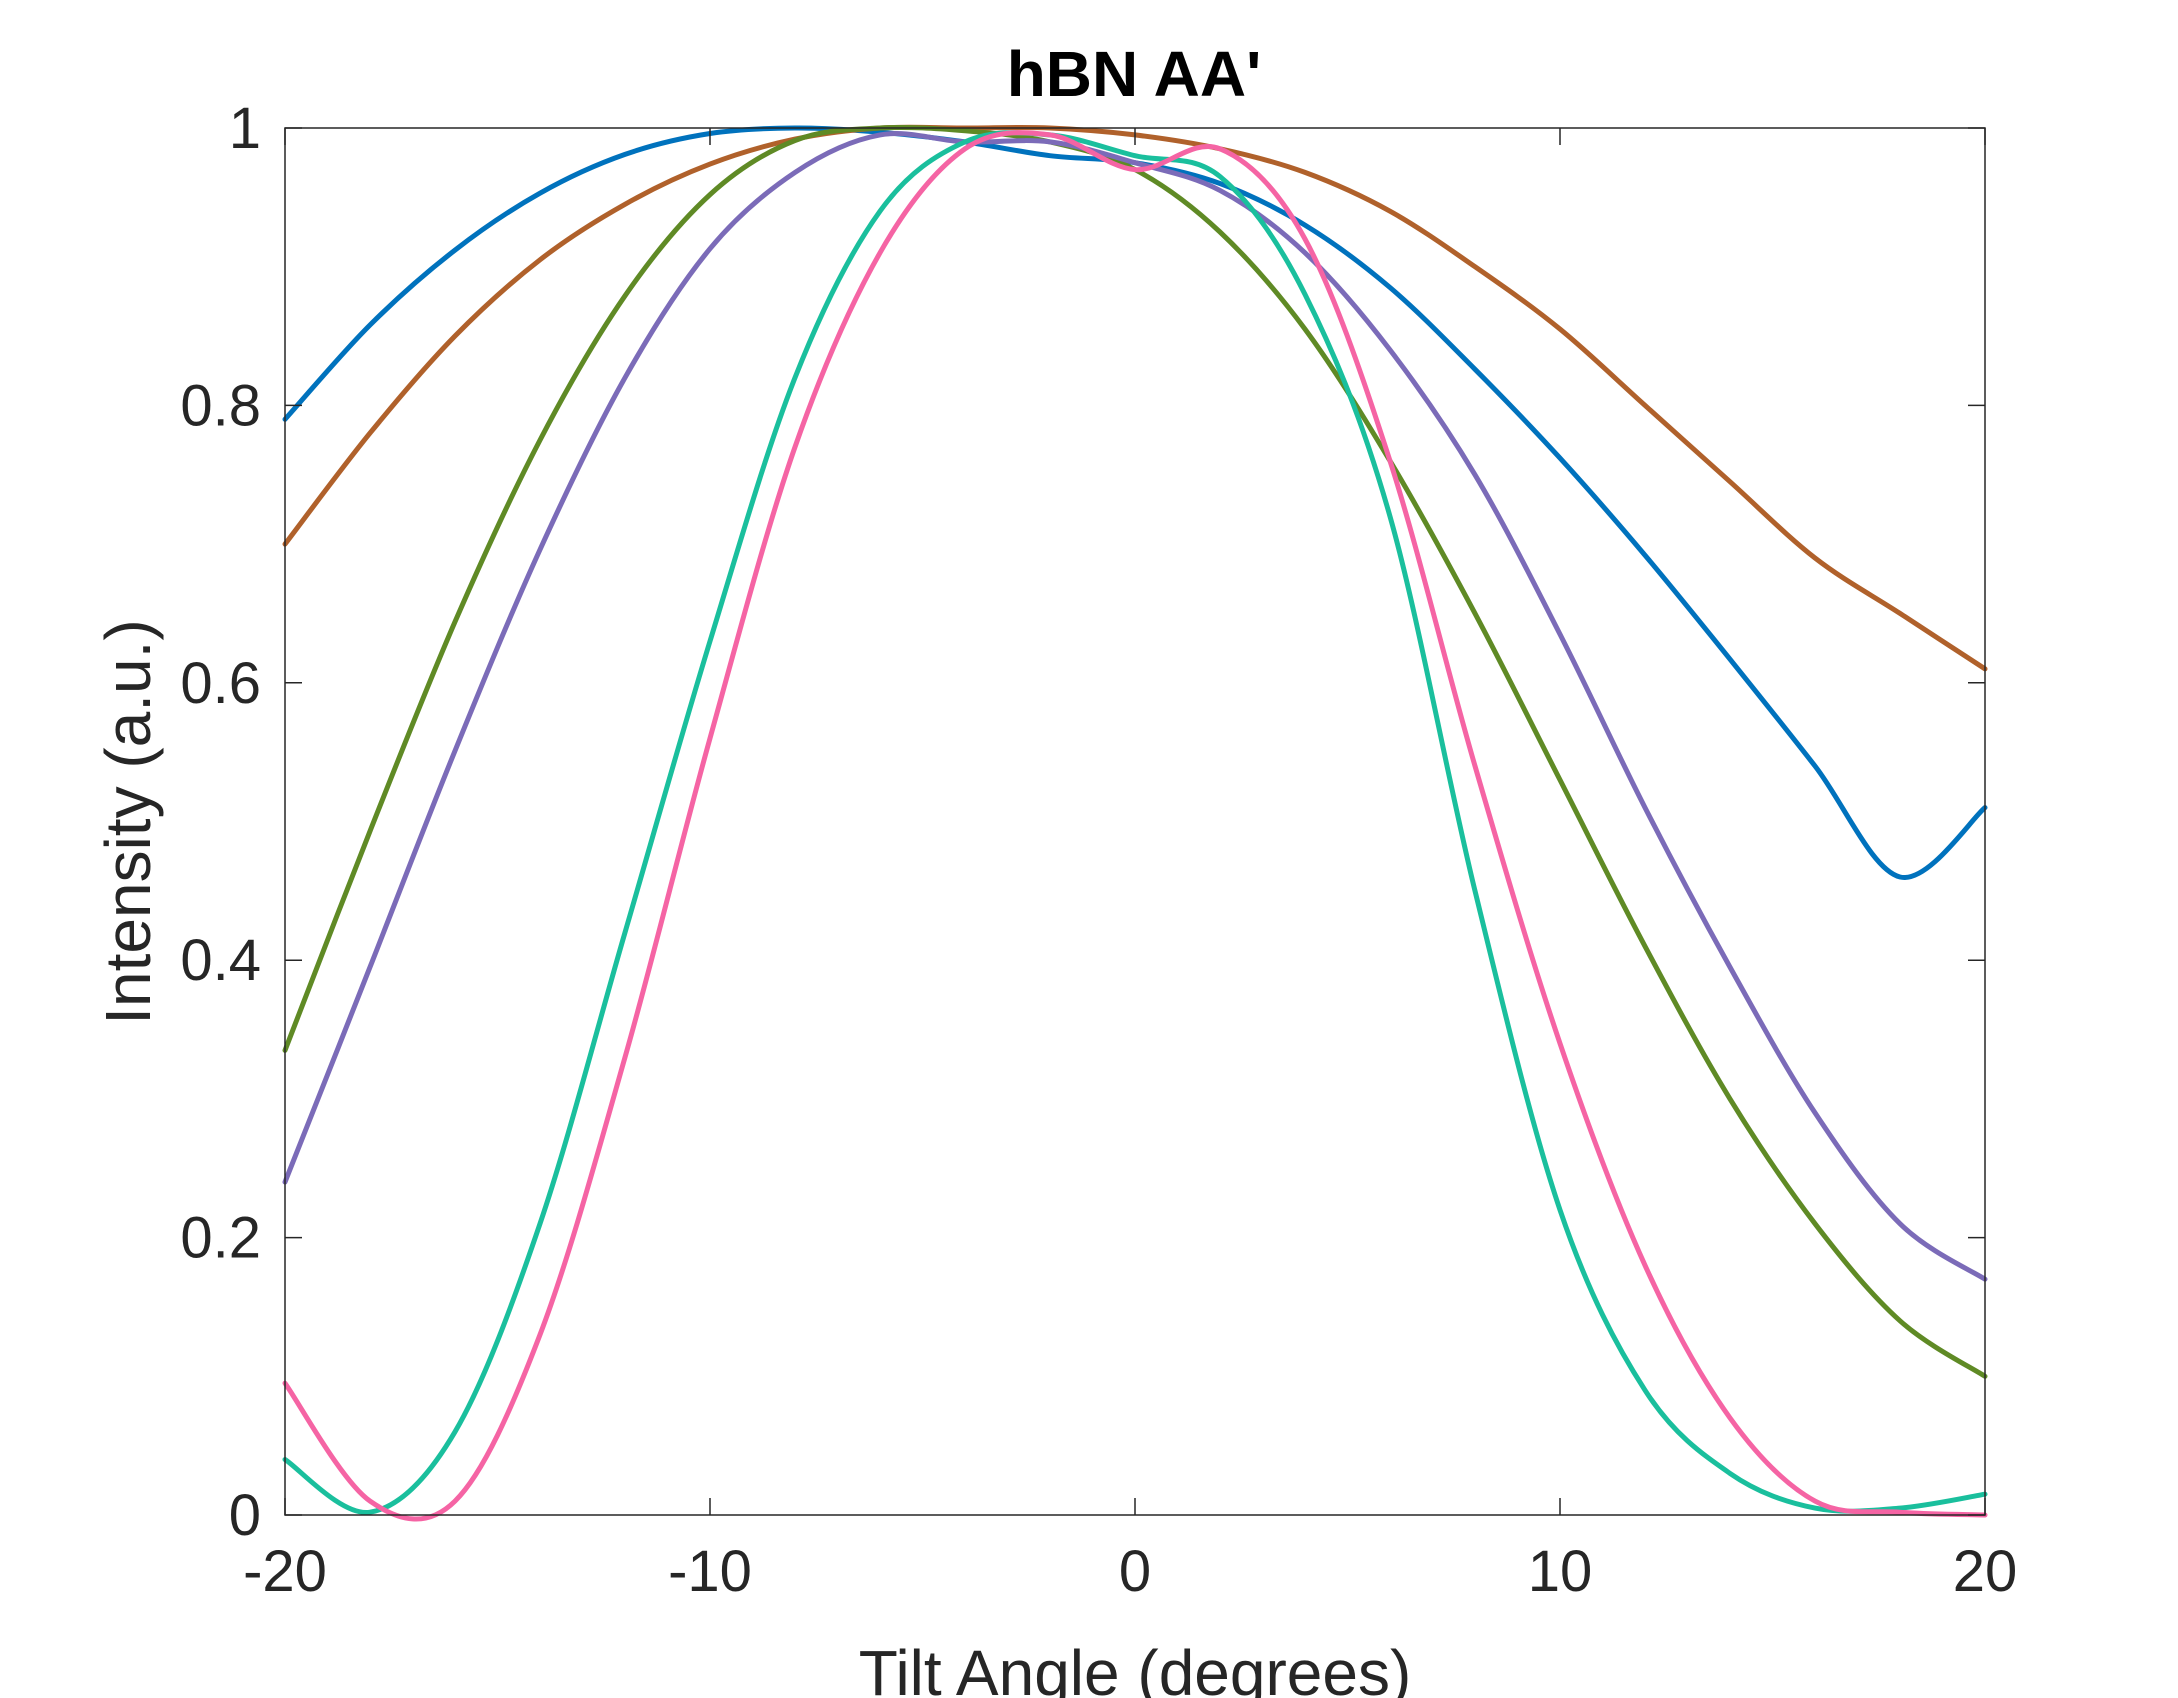  What do you see at coordinates (220, 405) in the screenshot?
I see `y-tick-label: 0.8` at bounding box center [220, 405].